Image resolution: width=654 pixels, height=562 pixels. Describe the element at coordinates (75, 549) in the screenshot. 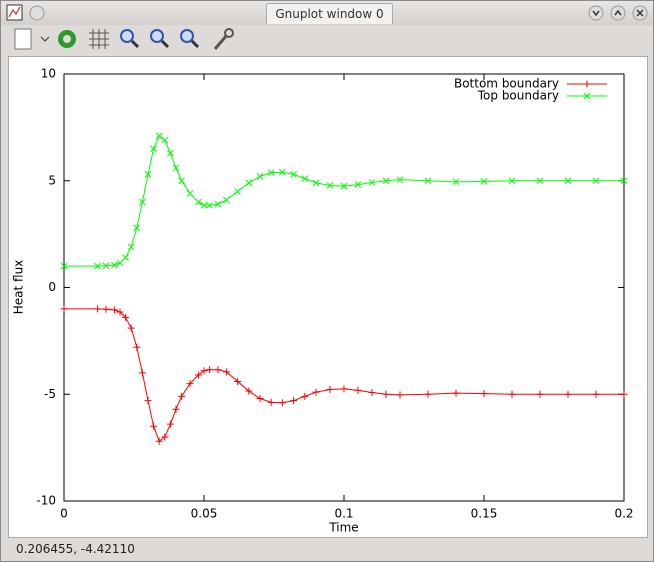

I see `status-bar: 0.206455, -4.42110` at that location.